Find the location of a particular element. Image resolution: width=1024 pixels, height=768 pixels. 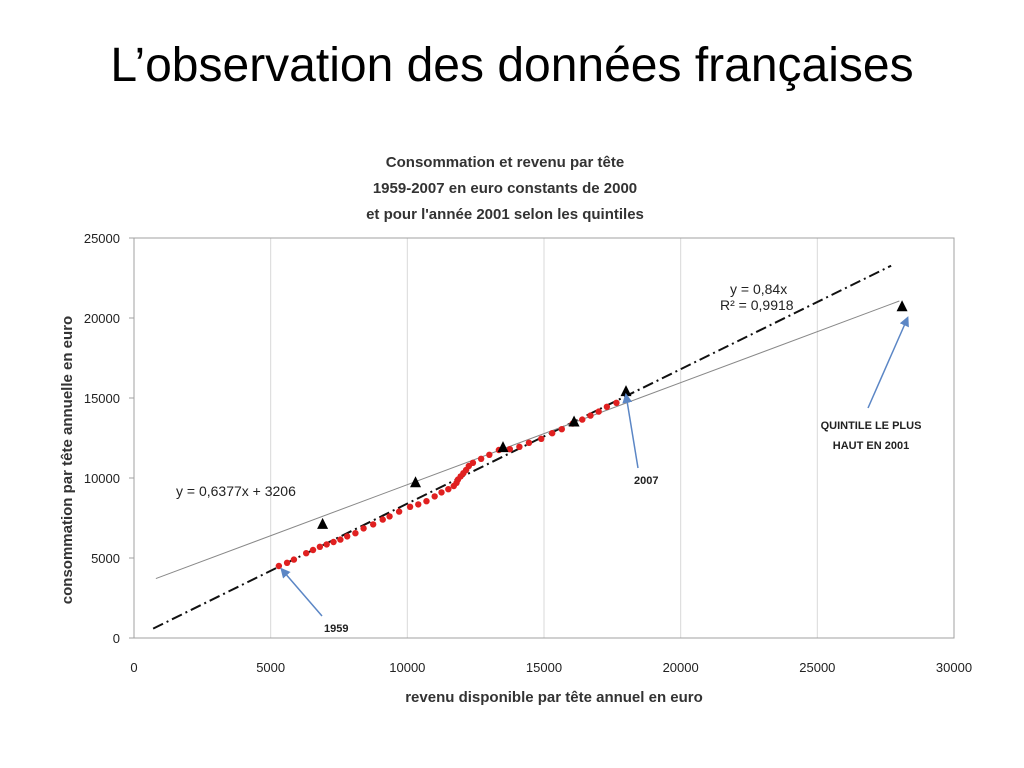

x-tick-label: 20000 is located at coordinates (681, 667).